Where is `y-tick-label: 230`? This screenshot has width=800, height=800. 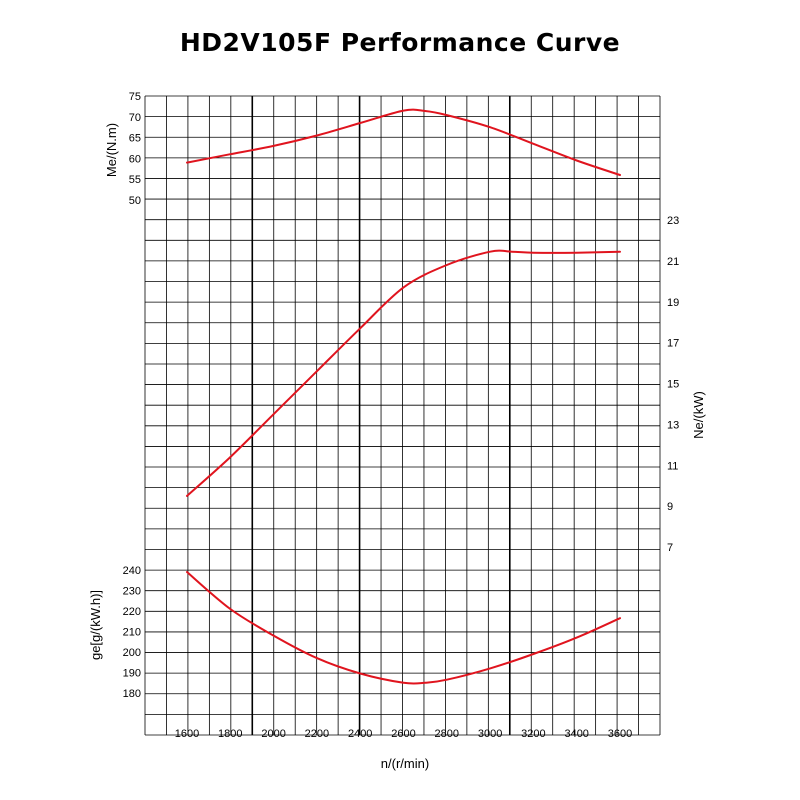
y-tick-label: 230 is located at coordinates (132, 592).